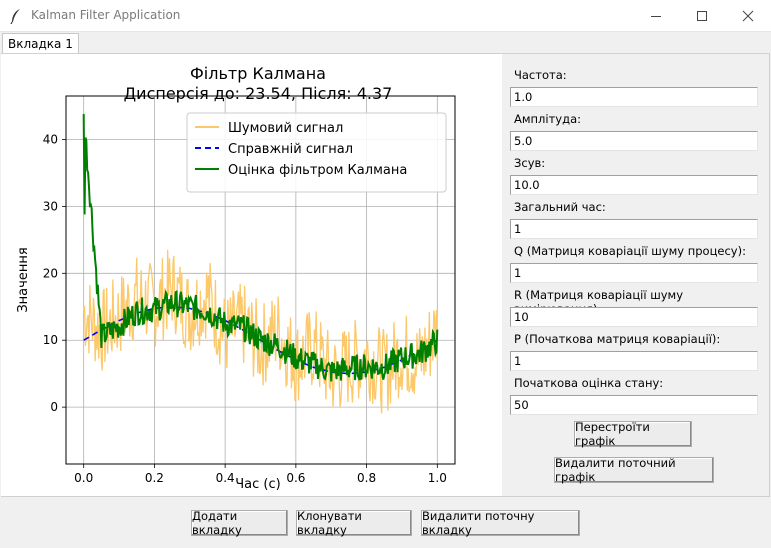  What do you see at coordinates (23, 279) in the screenshot?
I see `y-axis-label: Значення` at bounding box center [23, 279].